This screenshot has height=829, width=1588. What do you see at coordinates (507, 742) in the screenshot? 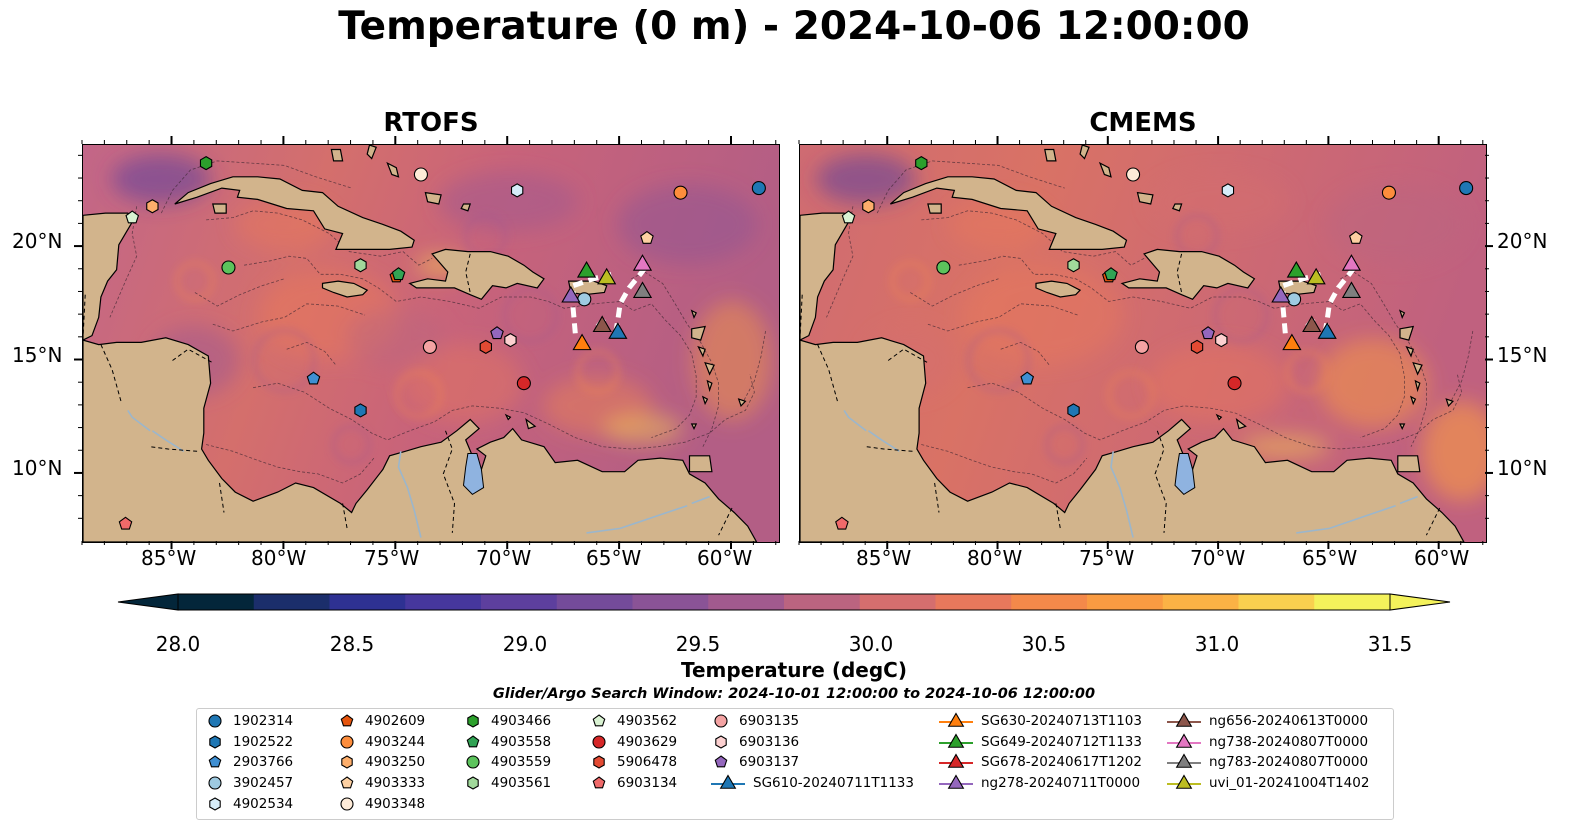
I see `legend-item: 4903558` at bounding box center [507, 742].